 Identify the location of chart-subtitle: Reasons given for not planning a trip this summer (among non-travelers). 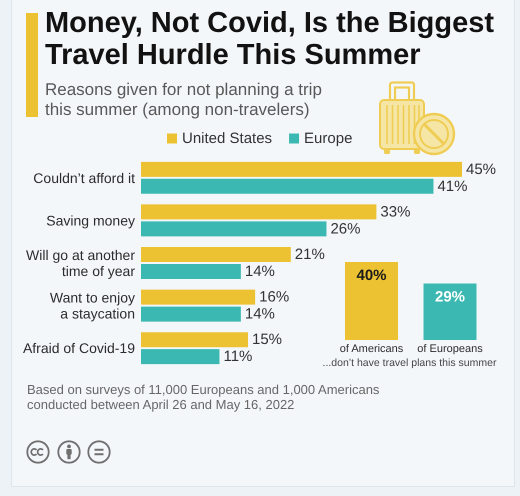
(184, 100).